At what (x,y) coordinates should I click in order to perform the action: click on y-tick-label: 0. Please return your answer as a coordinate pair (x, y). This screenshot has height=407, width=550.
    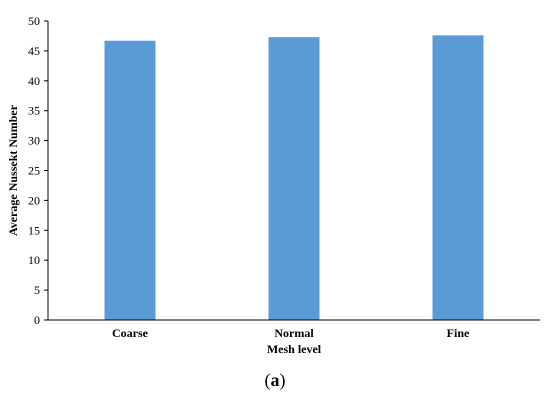
    Looking at the image, I should click on (37, 320).